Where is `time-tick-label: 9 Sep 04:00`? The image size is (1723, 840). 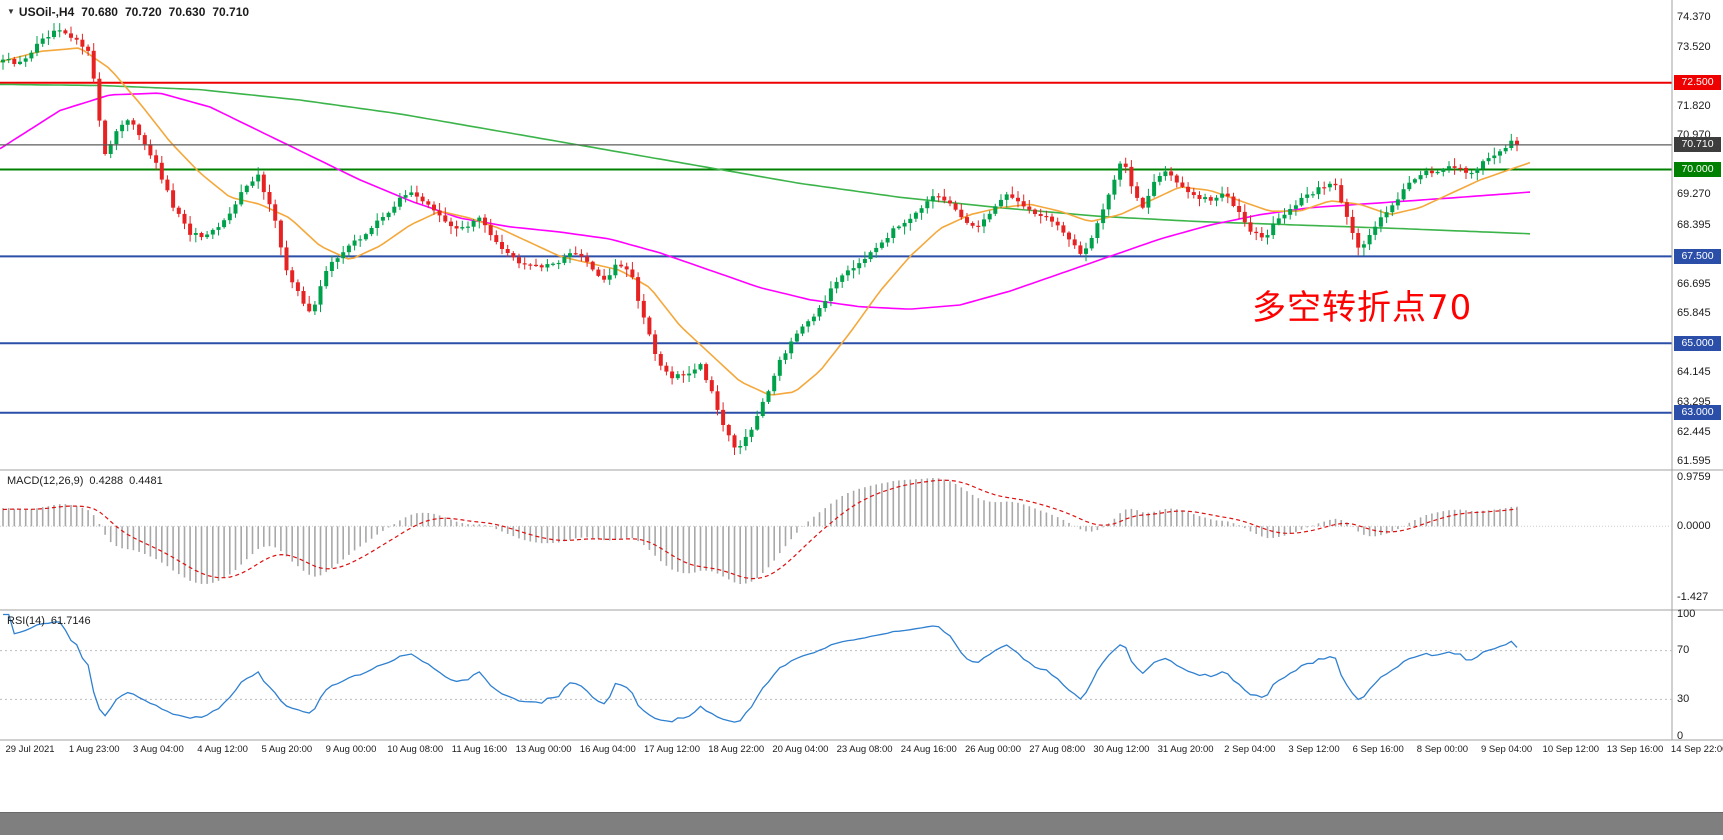
time-tick-label: 9 Sep 04:00 is located at coordinates (1506, 749).